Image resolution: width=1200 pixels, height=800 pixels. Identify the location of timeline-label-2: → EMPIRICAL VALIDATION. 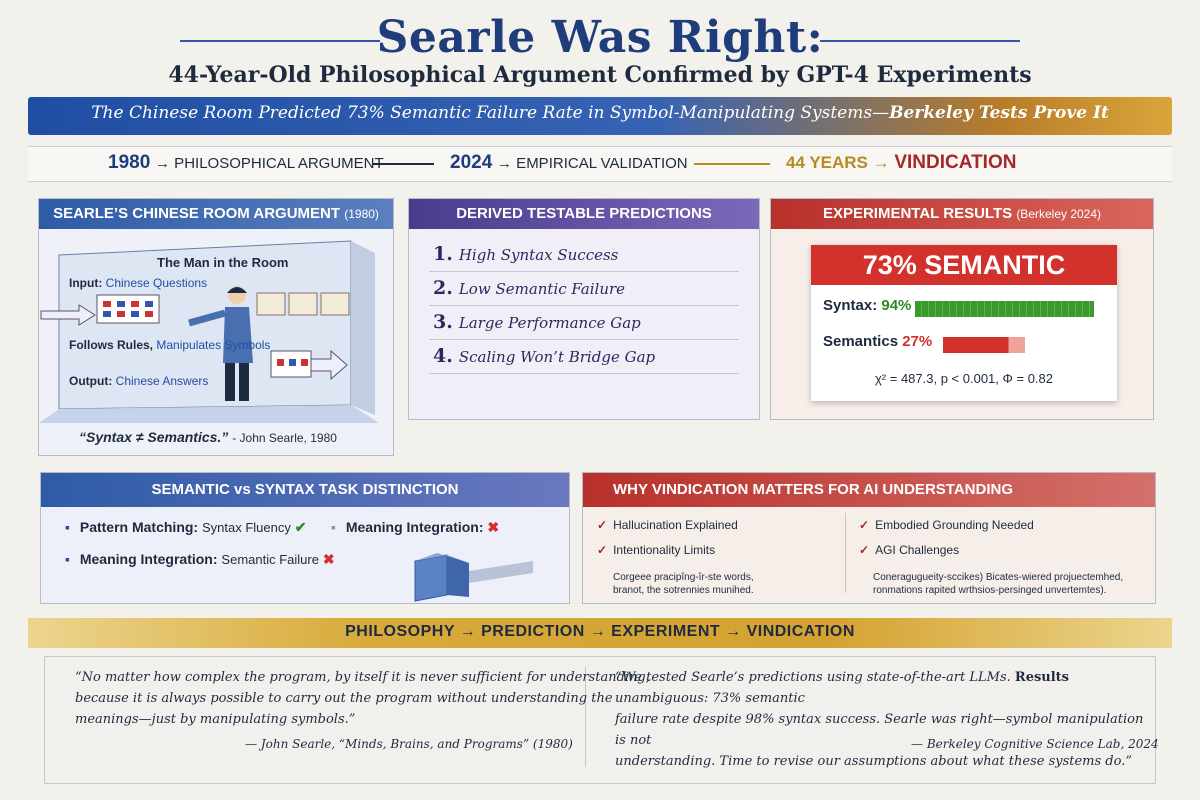
(592, 163).